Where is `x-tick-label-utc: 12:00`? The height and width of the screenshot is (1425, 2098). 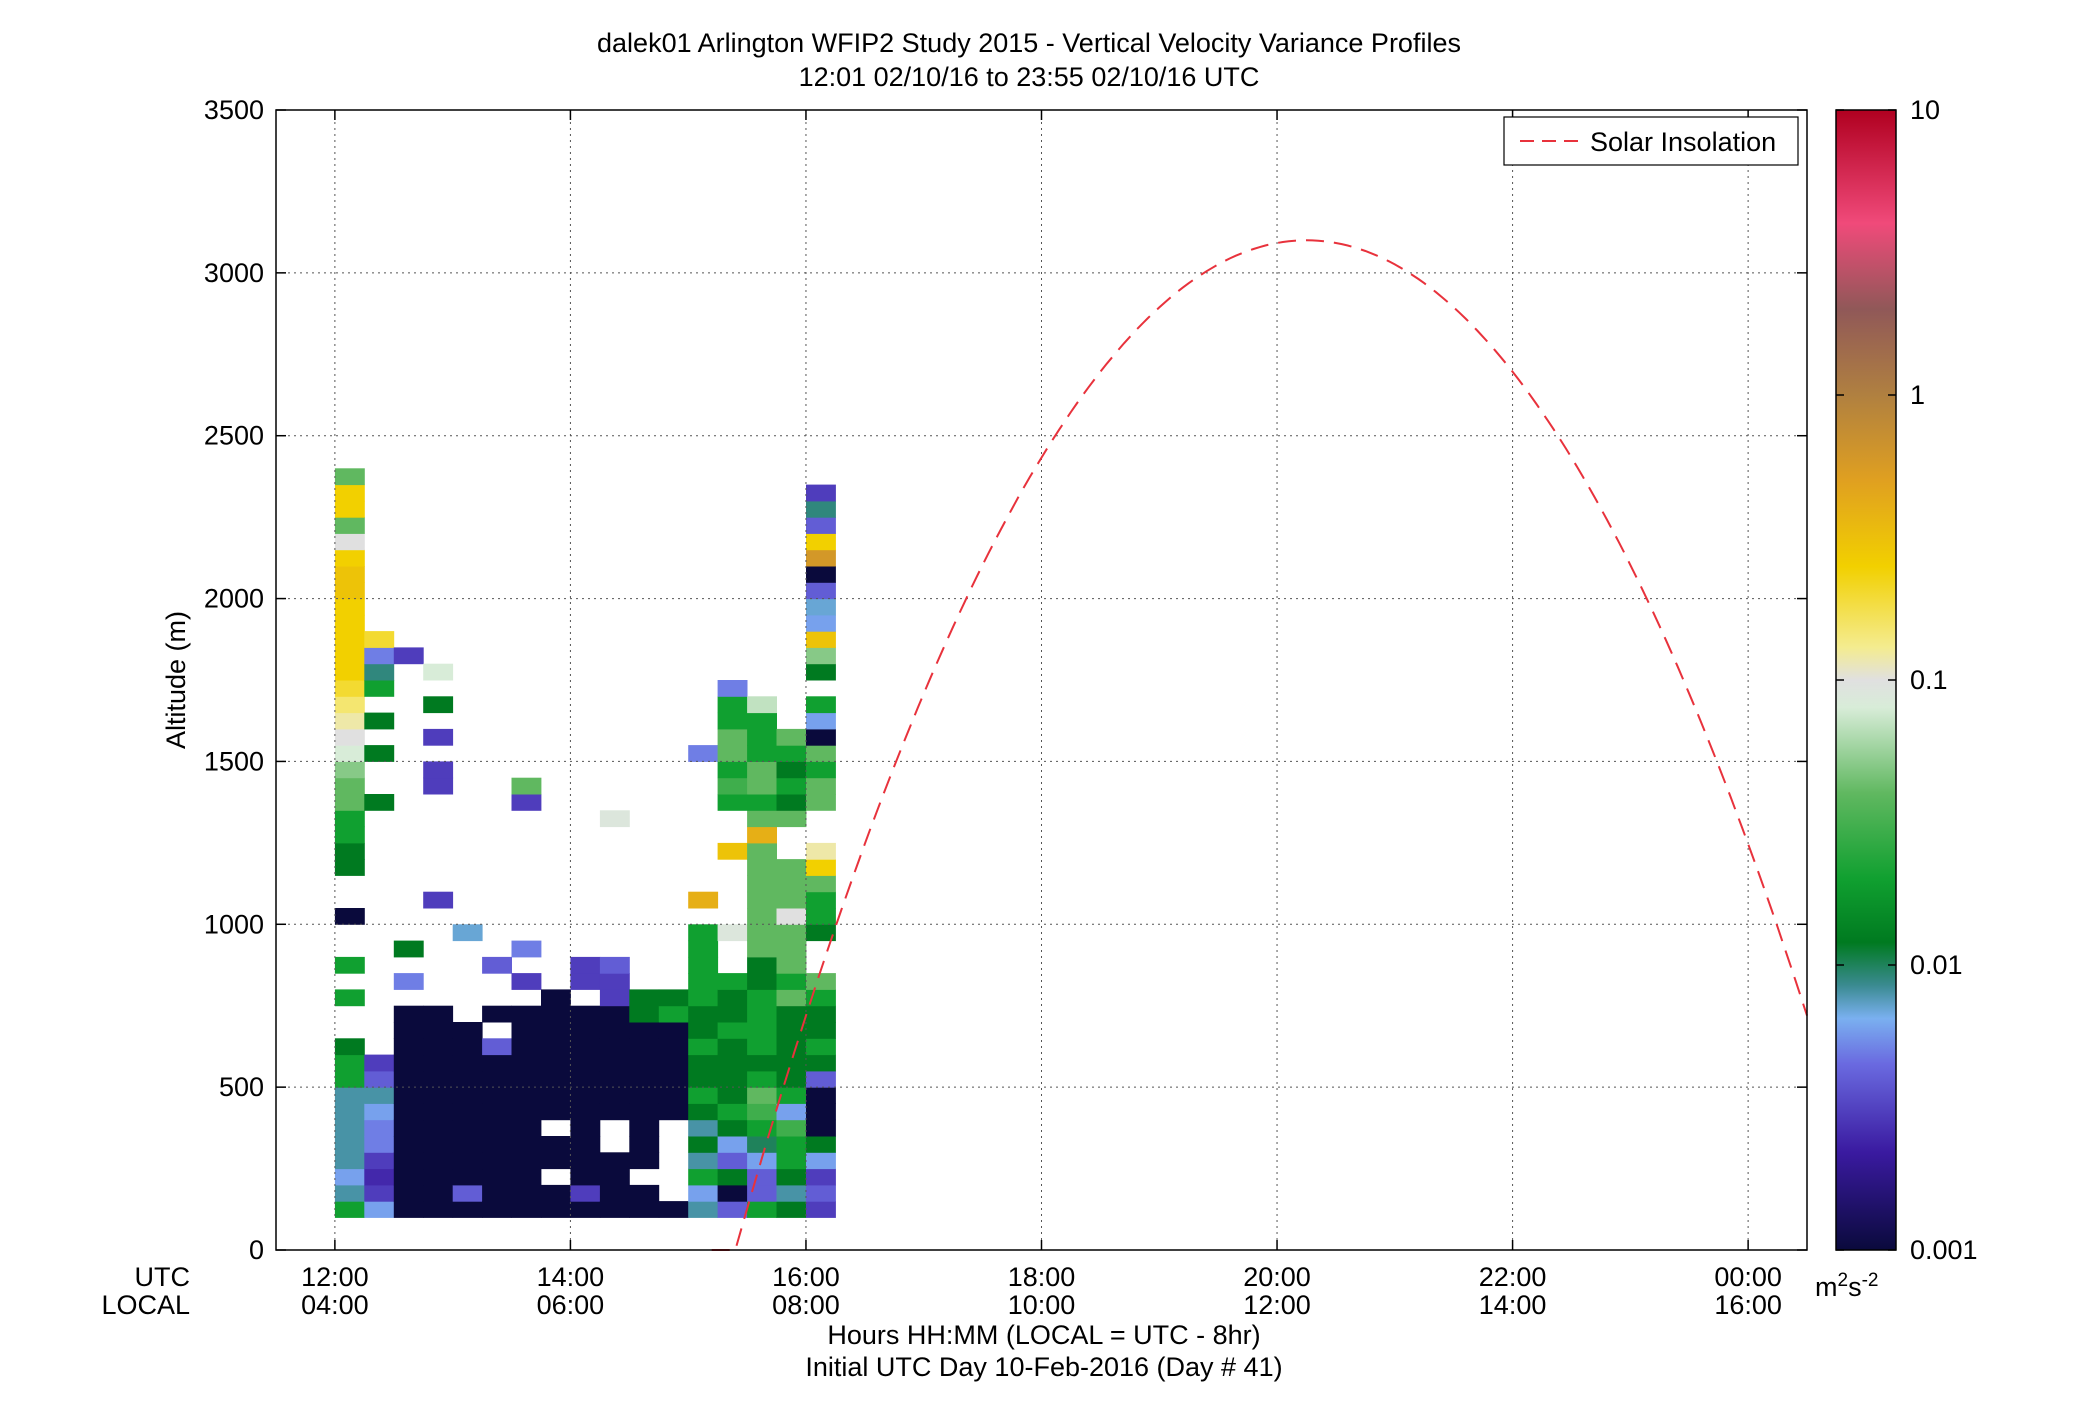
x-tick-label-utc: 12:00 is located at coordinates (335, 1277).